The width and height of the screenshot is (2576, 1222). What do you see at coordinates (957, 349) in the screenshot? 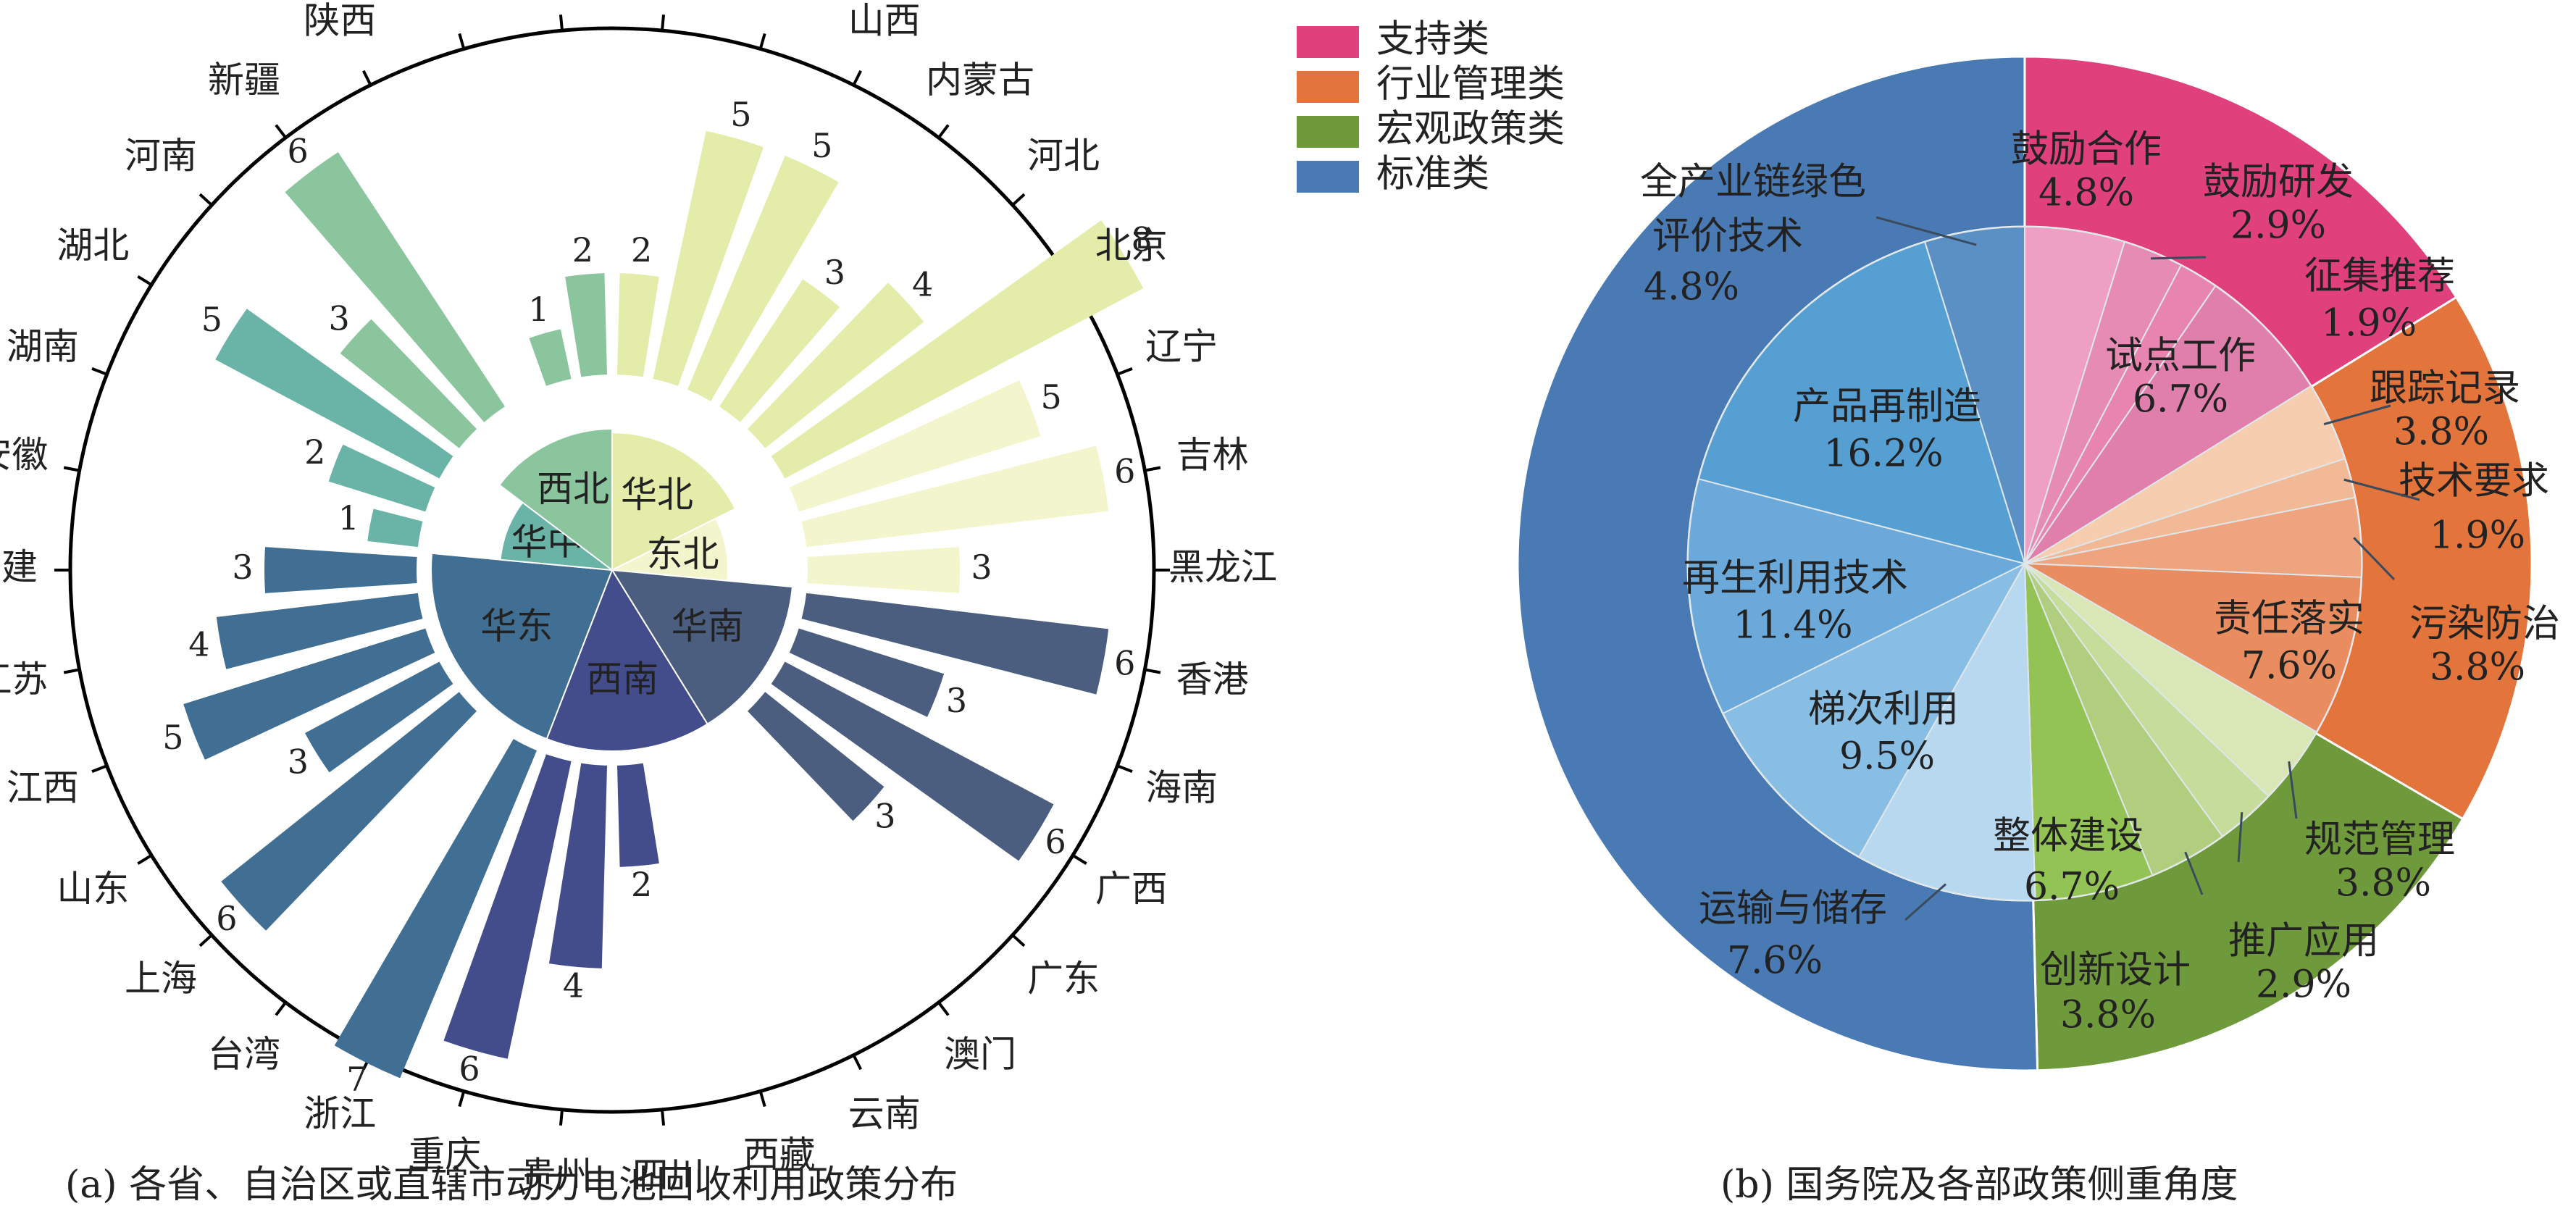
I see `bar-北京` at bounding box center [957, 349].